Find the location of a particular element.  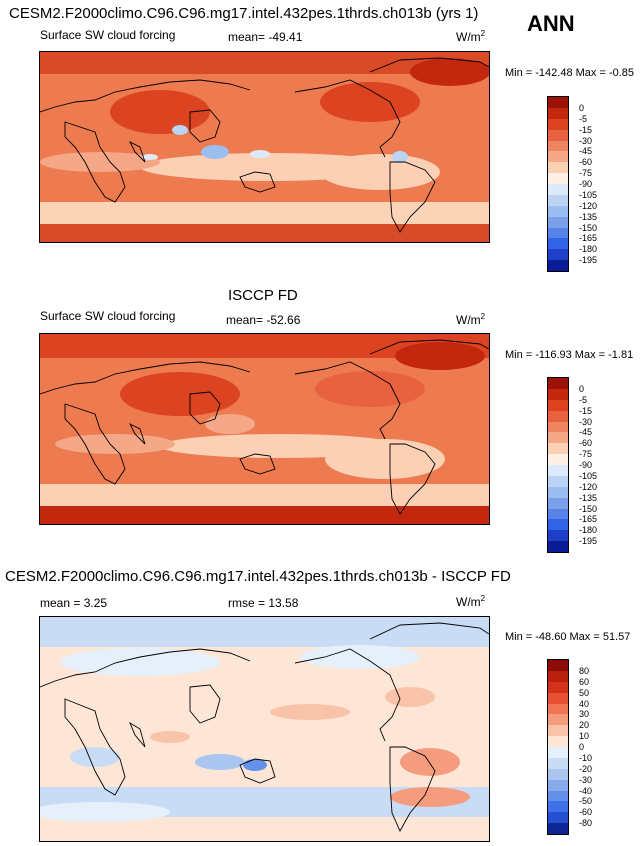

panel2-colorbar is located at coordinates (558, 465).